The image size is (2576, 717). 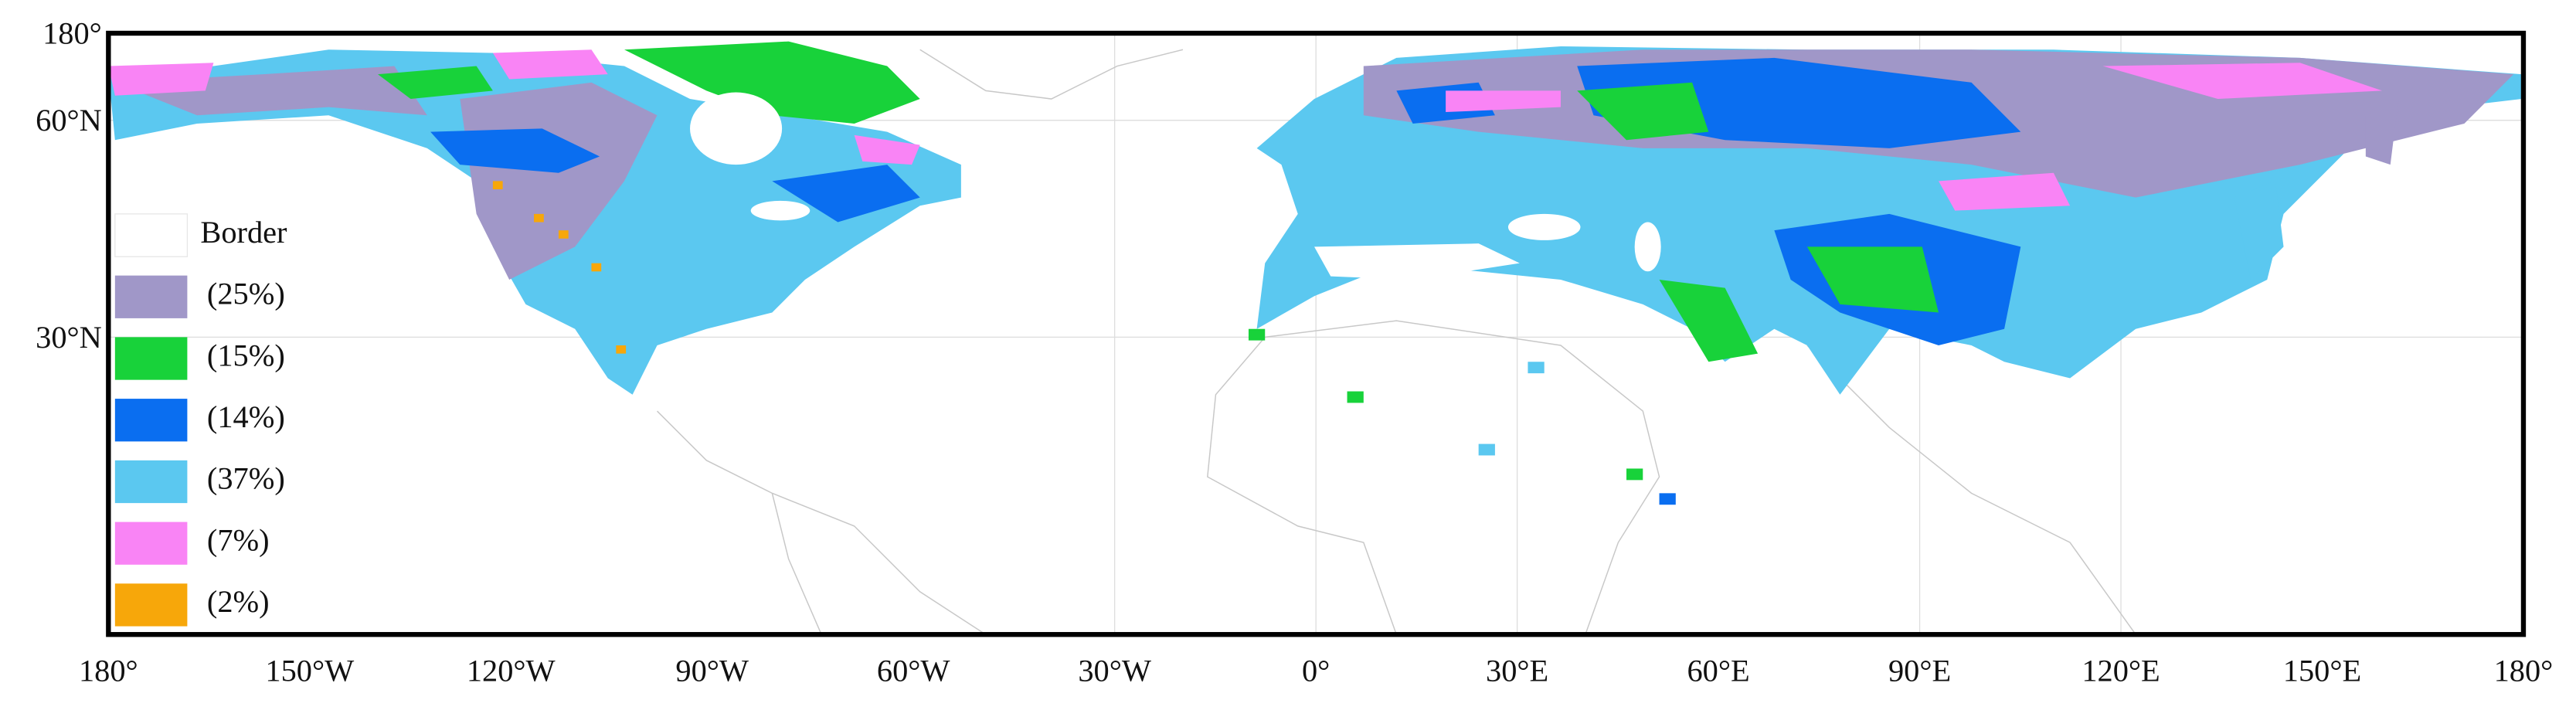 I want to click on lon-label: 90°W, so click(x=712, y=671).